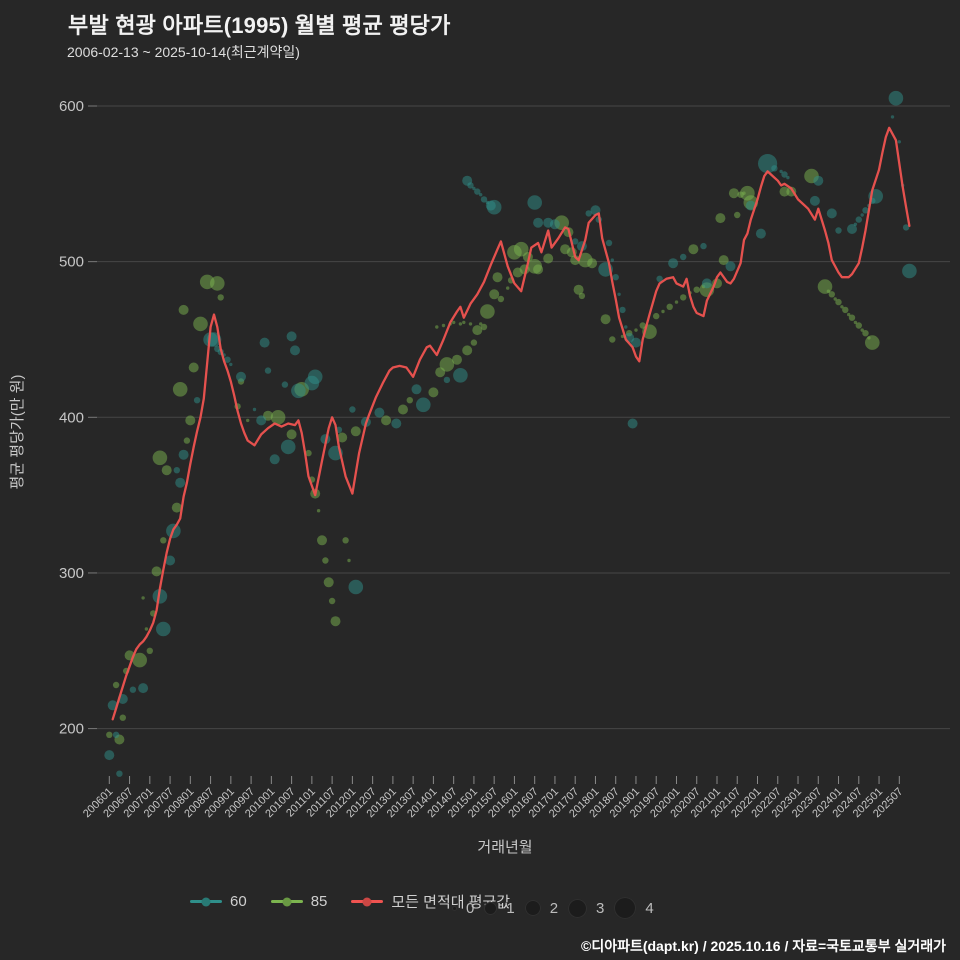  What do you see at coordinates (17, 432) in the screenshot?
I see `y-axis-title: 평균 평당가(만 원)` at bounding box center [17, 432].